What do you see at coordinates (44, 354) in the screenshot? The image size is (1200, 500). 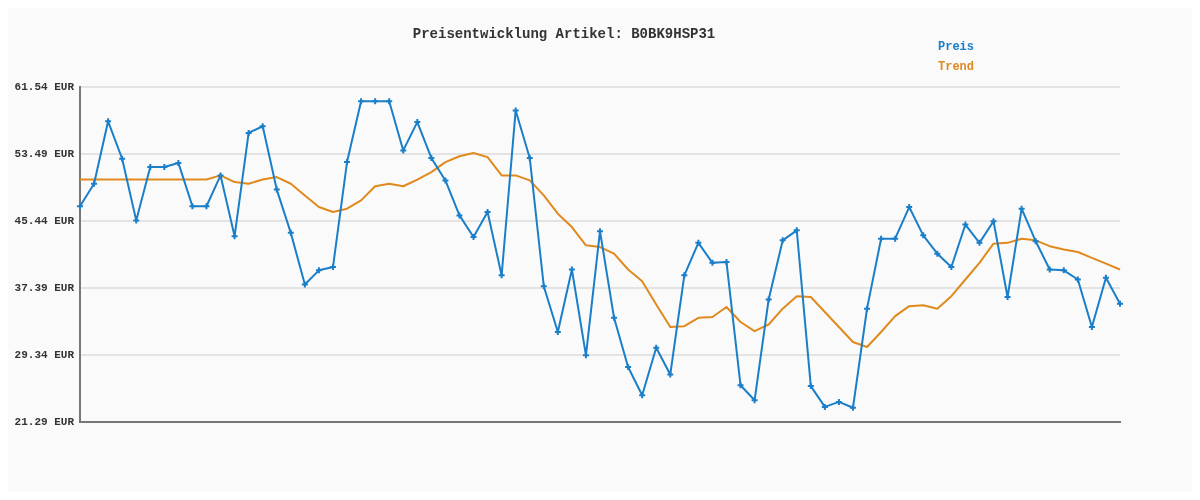 I see `y-tick-label: 29.34 EUR` at bounding box center [44, 354].